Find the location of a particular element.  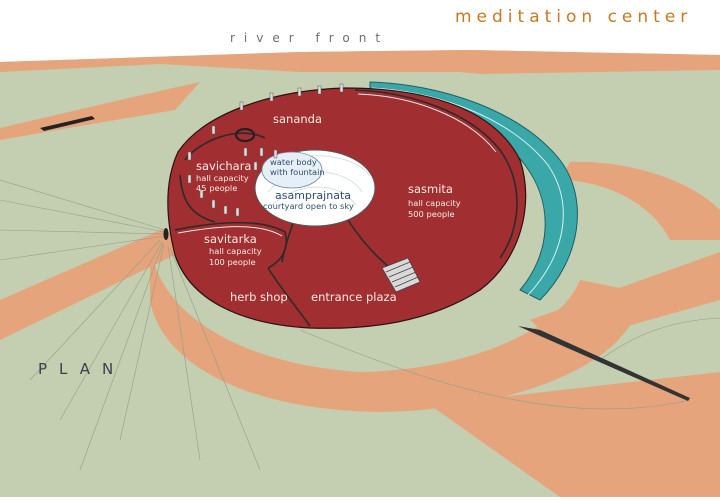

courtyard-label: courtyard open to sky is located at coordinates (308, 206).